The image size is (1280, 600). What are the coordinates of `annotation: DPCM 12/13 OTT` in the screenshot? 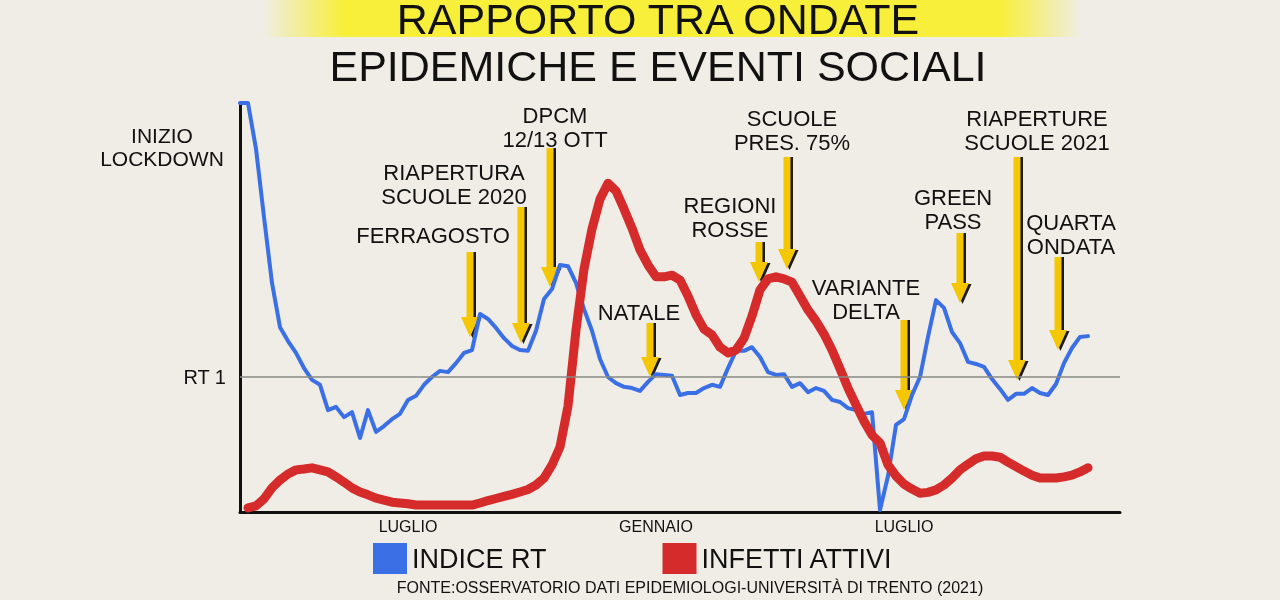 It's located at (555, 127).